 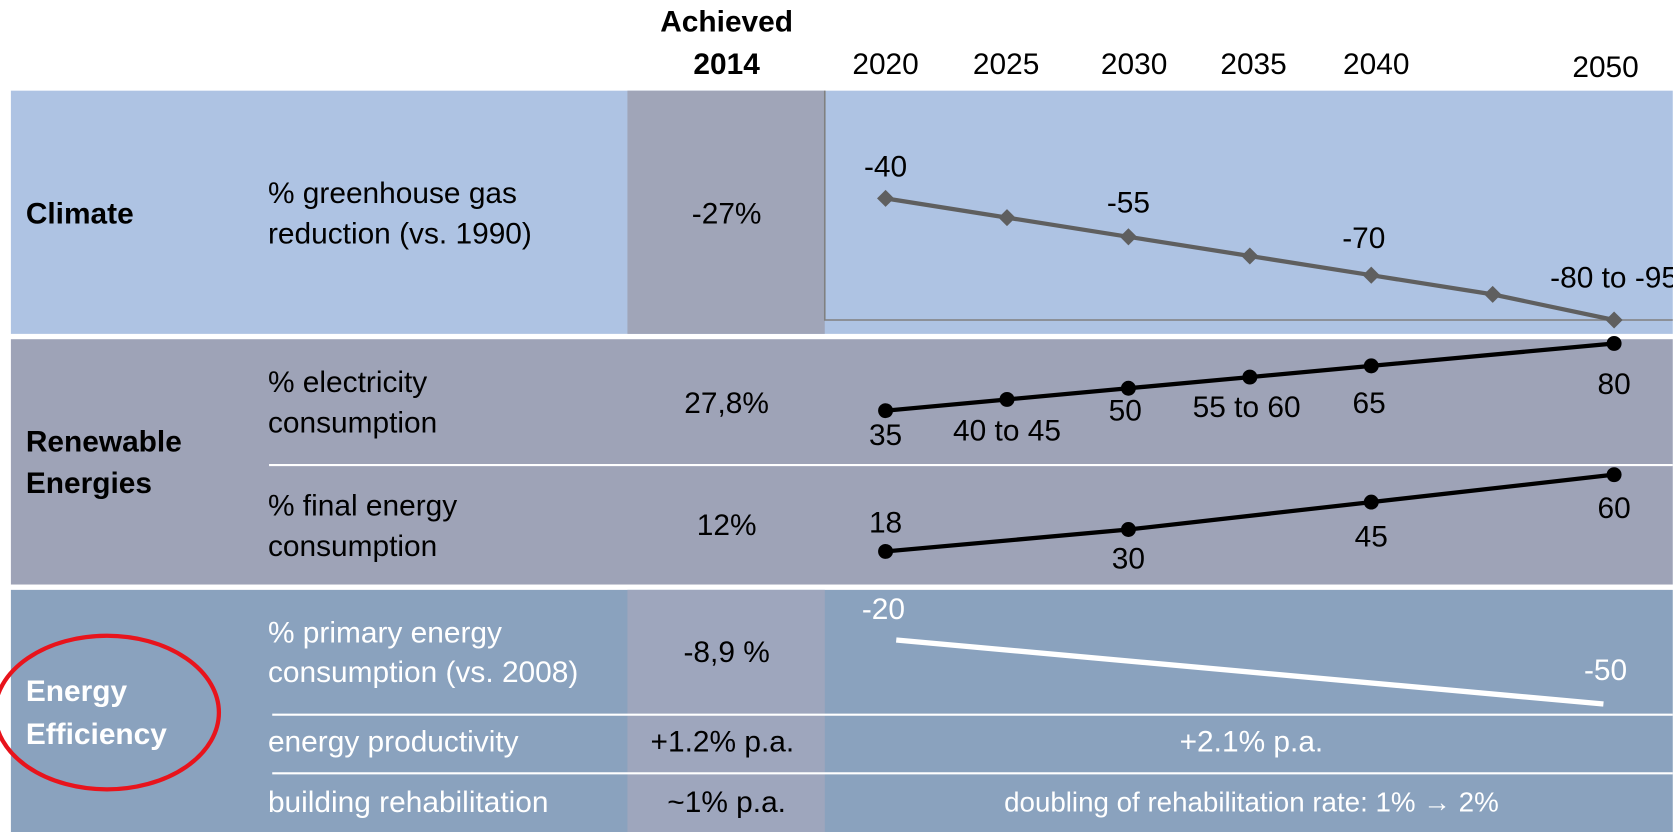 I want to click on highlight-circle, so click(x=110, y=712).